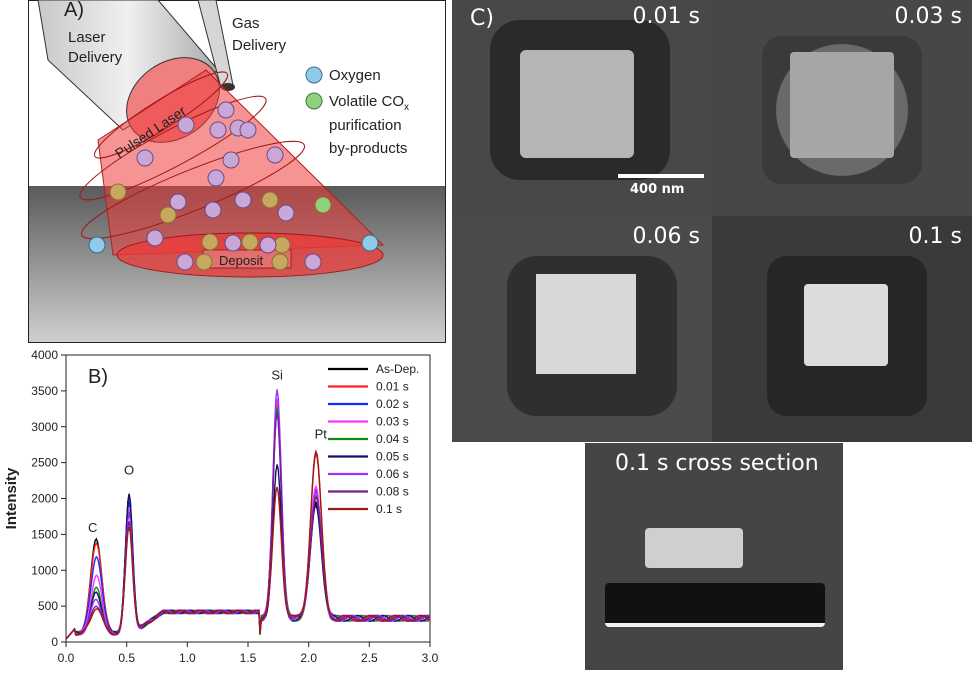  I want to click on y-tick-label: 3000, so click(44, 427).